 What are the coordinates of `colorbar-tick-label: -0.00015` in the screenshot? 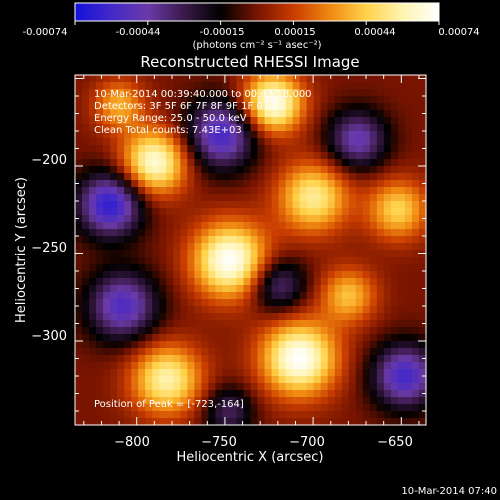 It's located at (222, 32).